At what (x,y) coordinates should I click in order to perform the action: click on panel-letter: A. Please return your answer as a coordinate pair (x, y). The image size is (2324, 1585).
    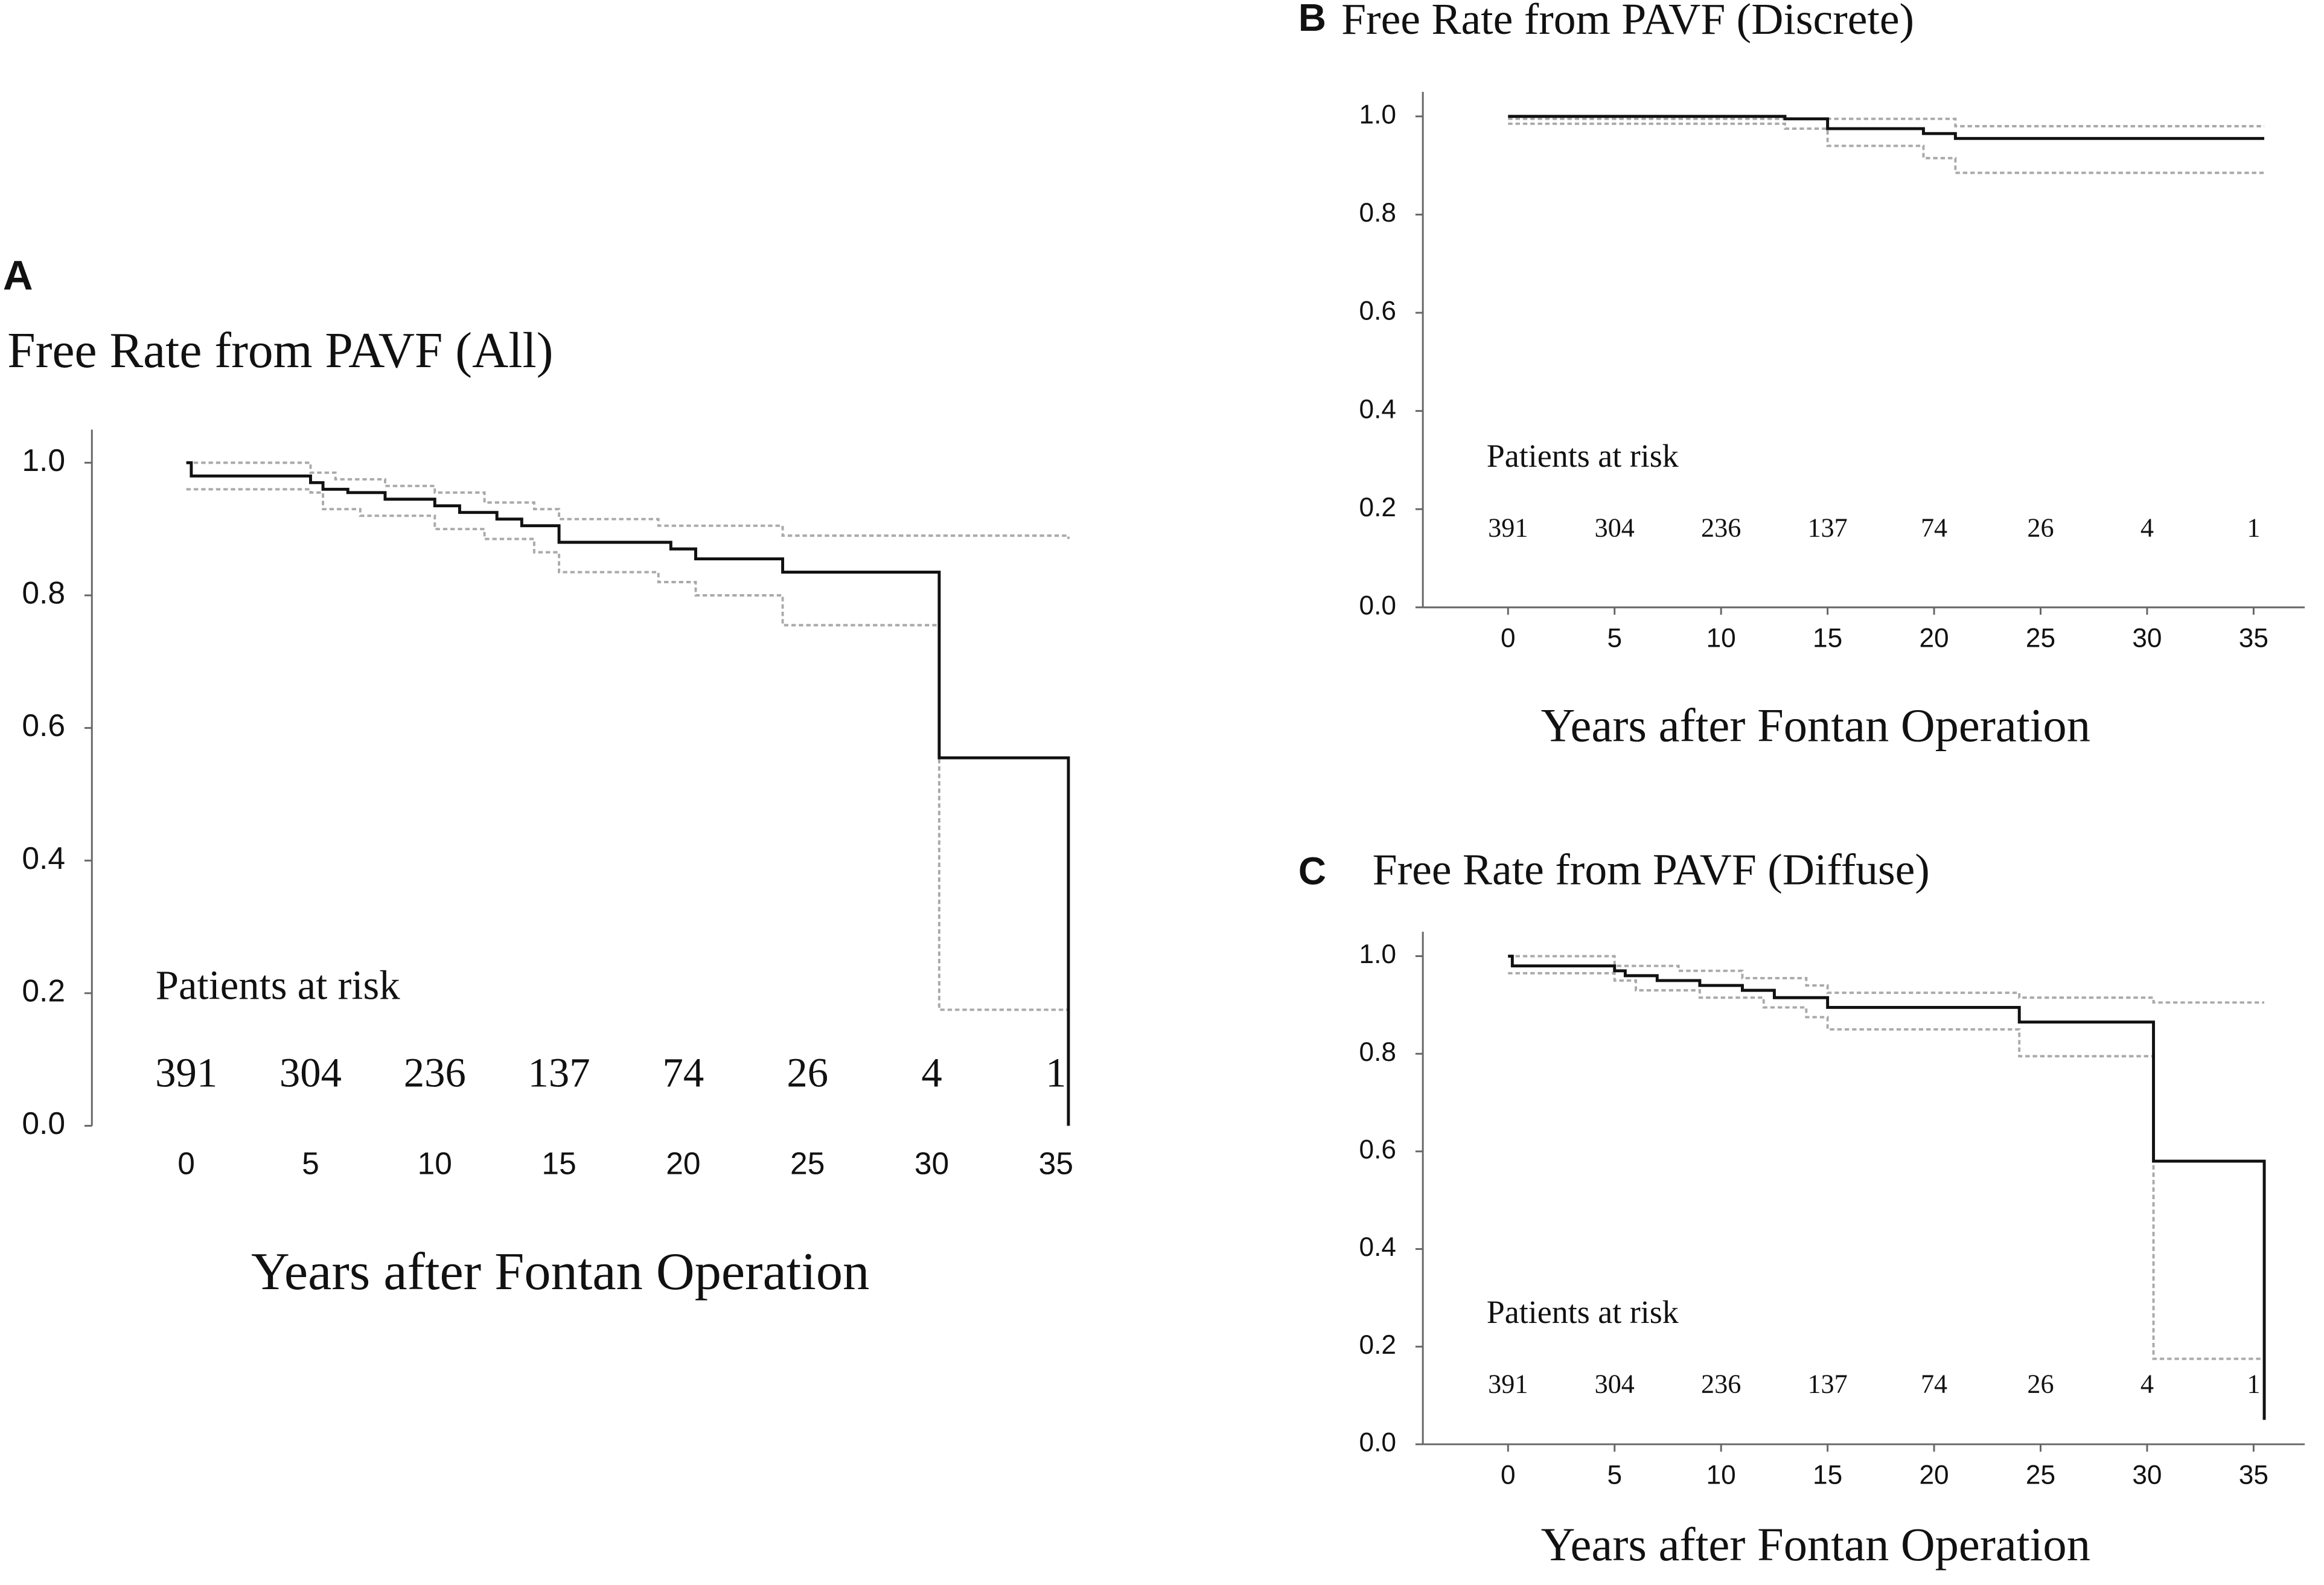
    Looking at the image, I should click on (18, 275).